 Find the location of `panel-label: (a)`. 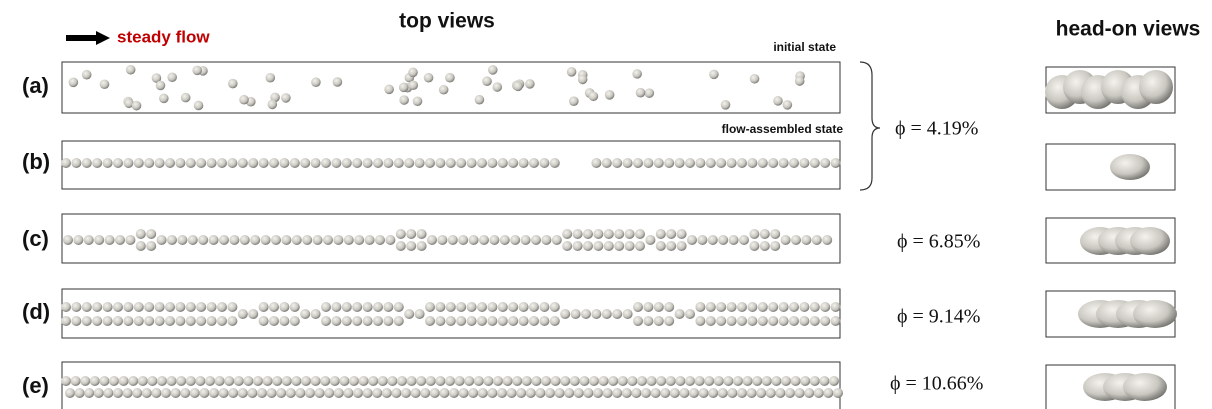

panel-label: (a) is located at coordinates (35, 85).